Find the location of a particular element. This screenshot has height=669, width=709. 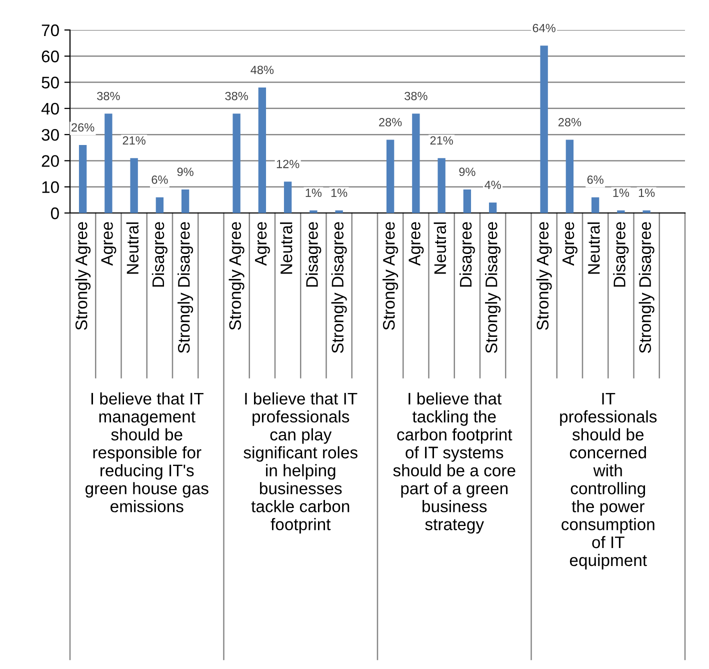

data-label: 12% is located at coordinates (288, 164).